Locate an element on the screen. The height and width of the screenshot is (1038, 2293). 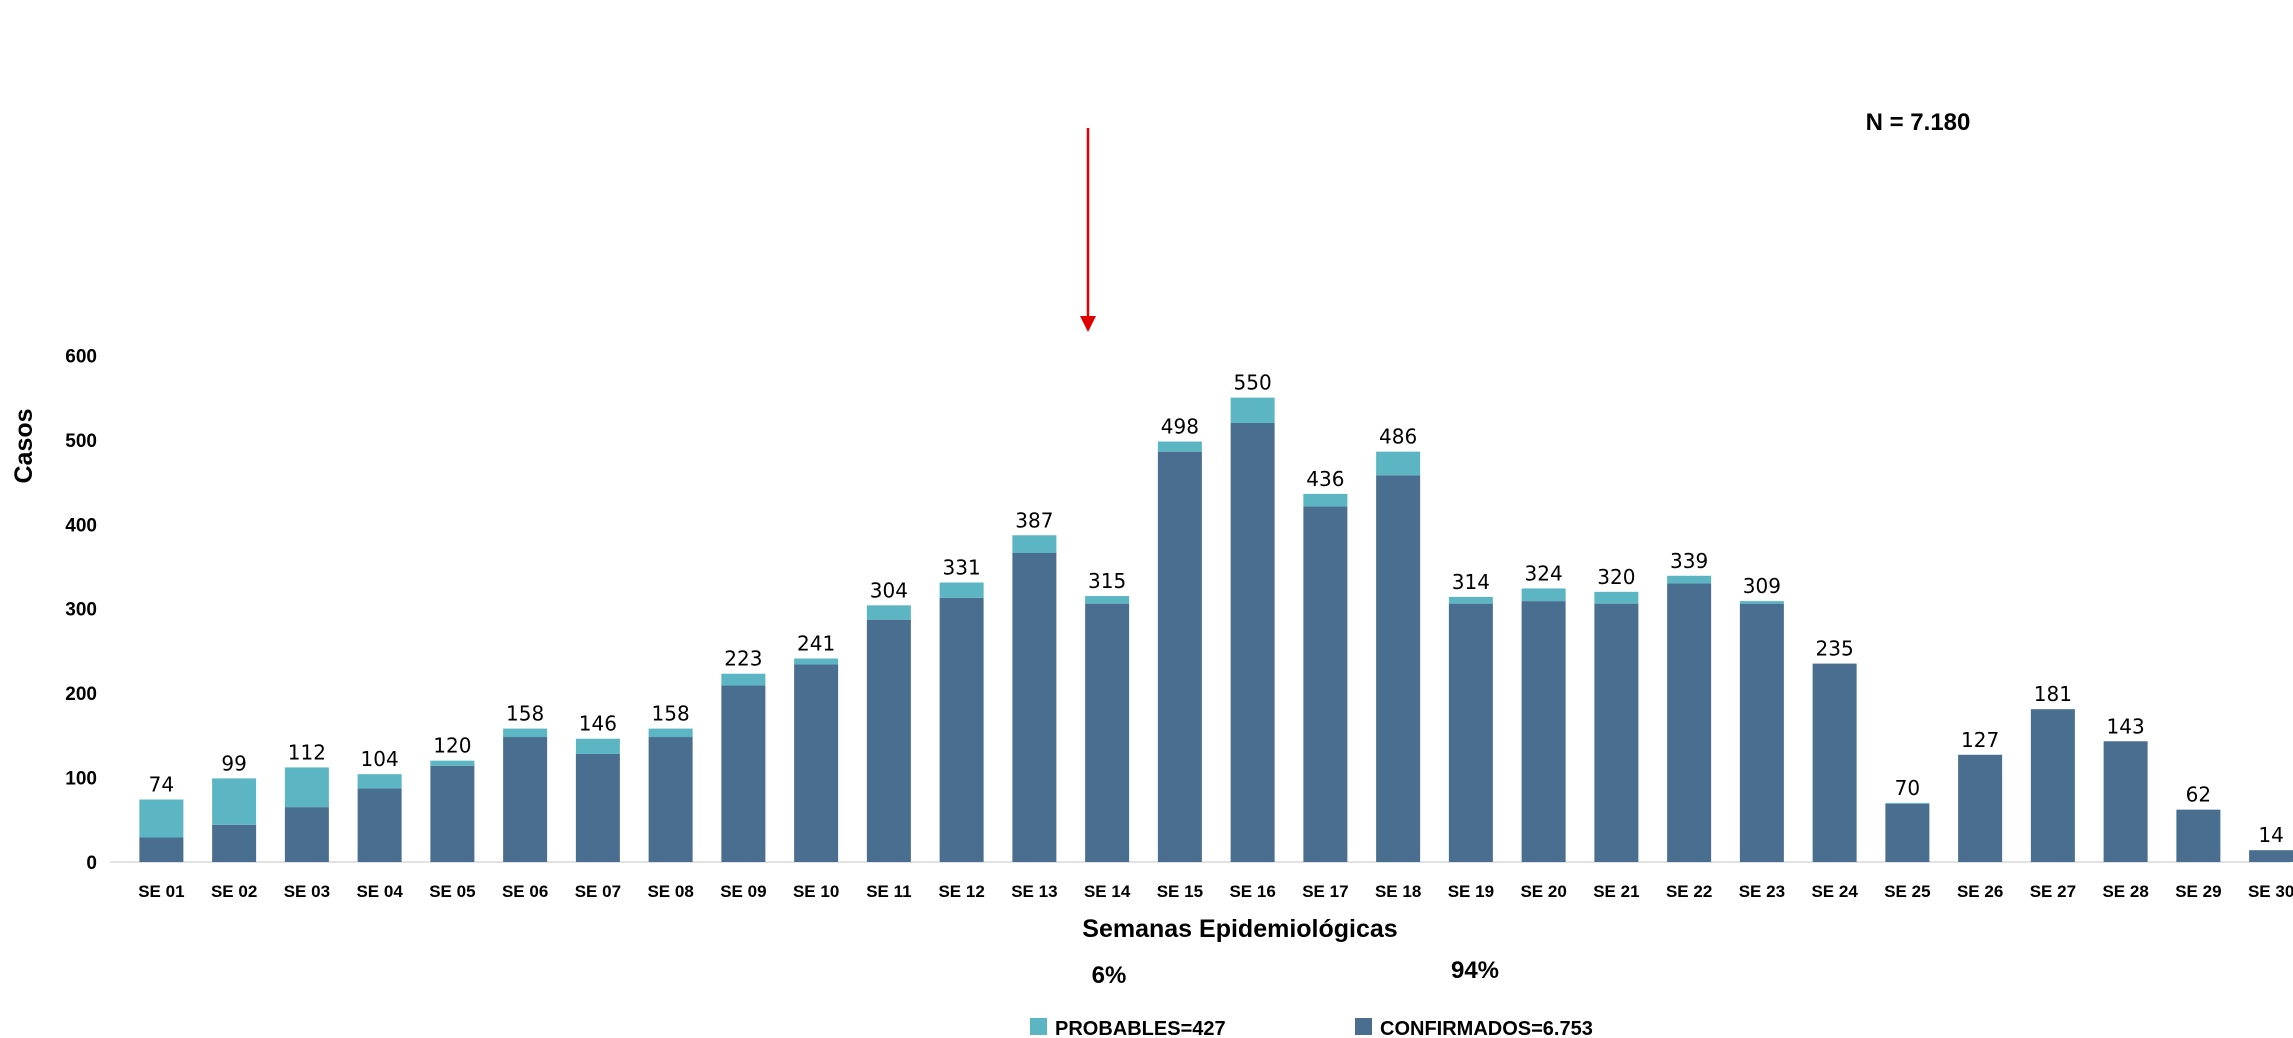
x-category-label: SE 20 is located at coordinates (1543, 891).